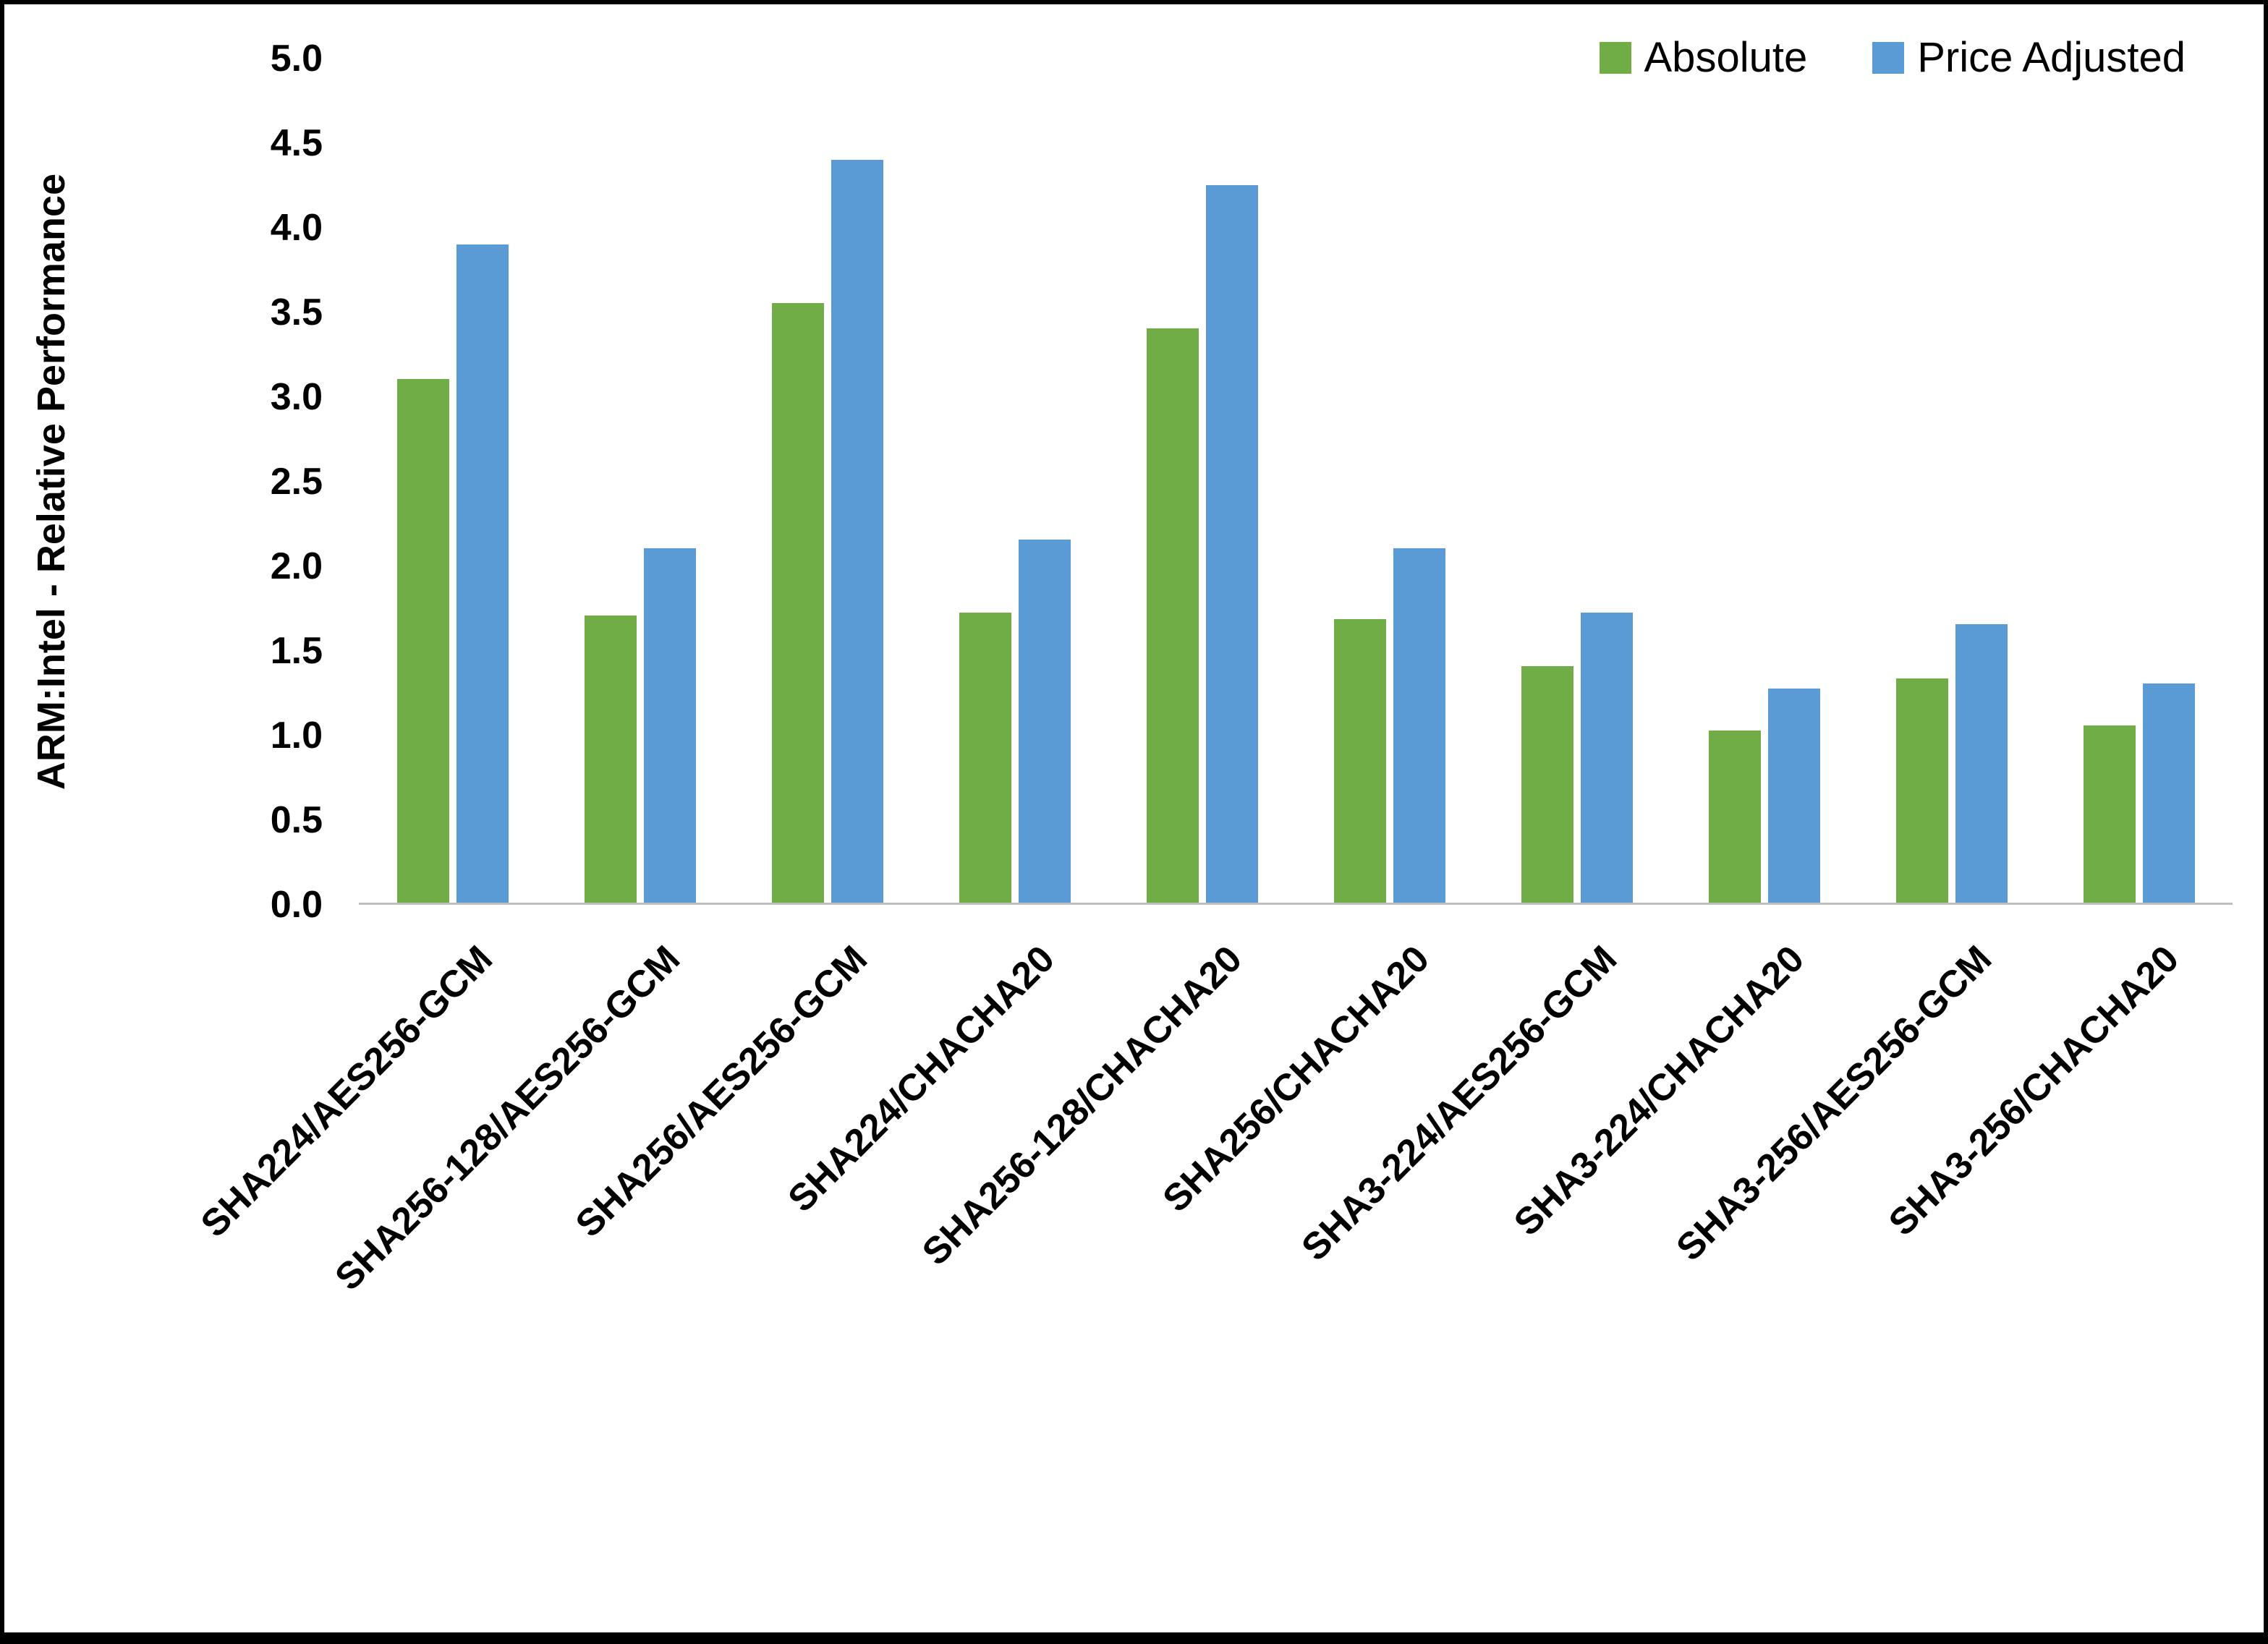 The image size is (2268, 1644). What do you see at coordinates (296, 651) in the screenshot?
I see `y-tick-label: 1.5` at bounding box center [296, 651].